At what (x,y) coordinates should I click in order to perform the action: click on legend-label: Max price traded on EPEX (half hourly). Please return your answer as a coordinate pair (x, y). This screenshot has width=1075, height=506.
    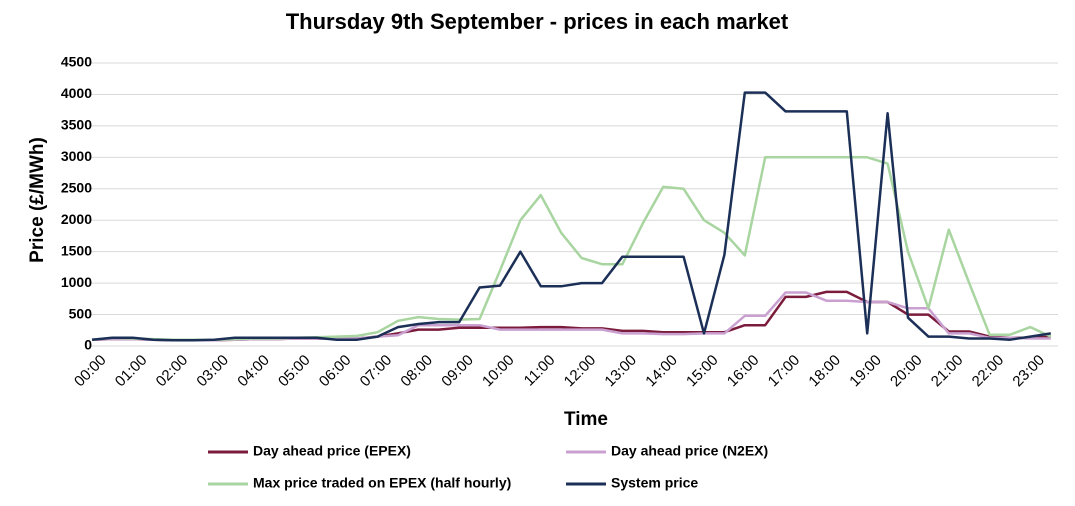
    Looking at the image, I should click on (382, 483).